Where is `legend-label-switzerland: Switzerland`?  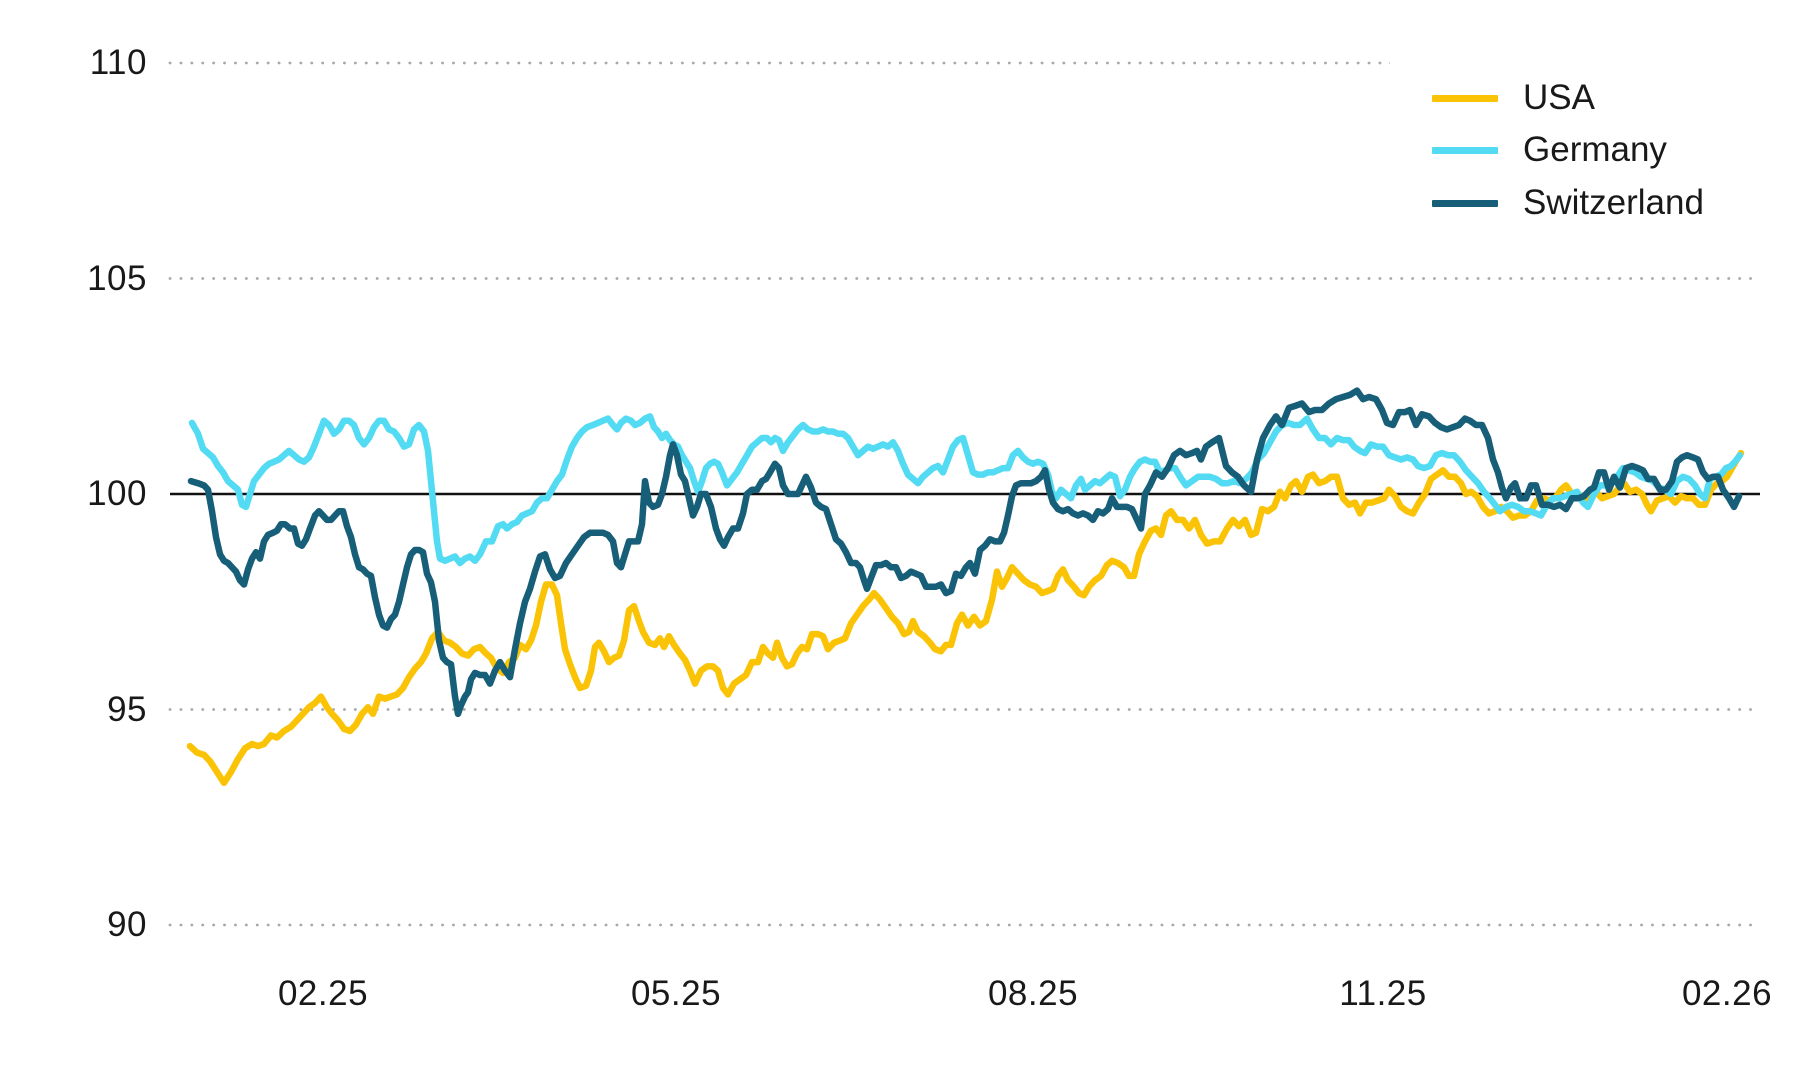 legend-label-switzerland: Switzerland is located at coordinates (1613, 202).